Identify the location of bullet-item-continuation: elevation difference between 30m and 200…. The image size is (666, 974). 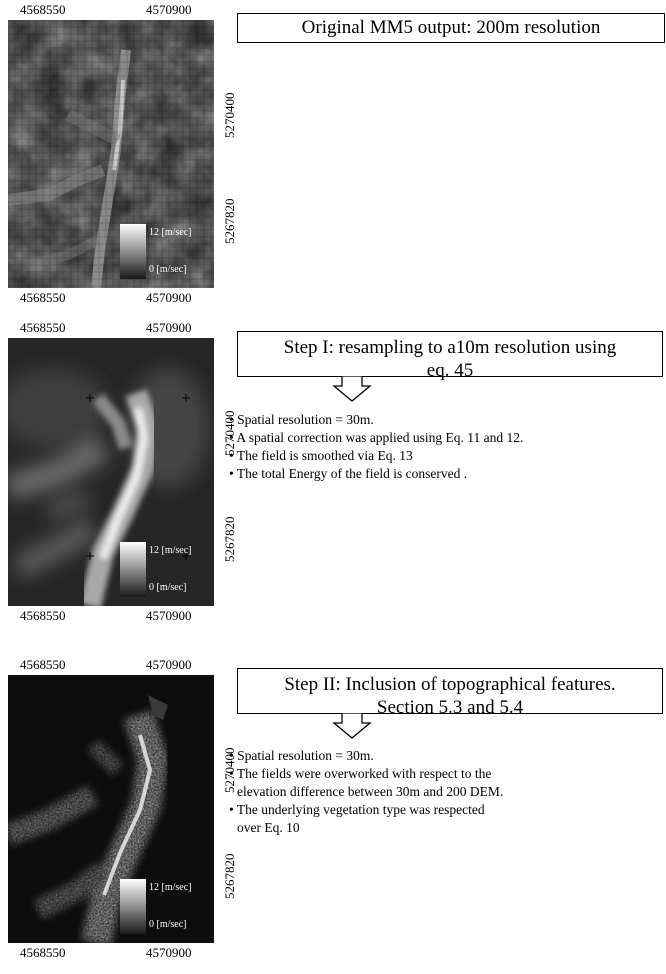
(370, 791).